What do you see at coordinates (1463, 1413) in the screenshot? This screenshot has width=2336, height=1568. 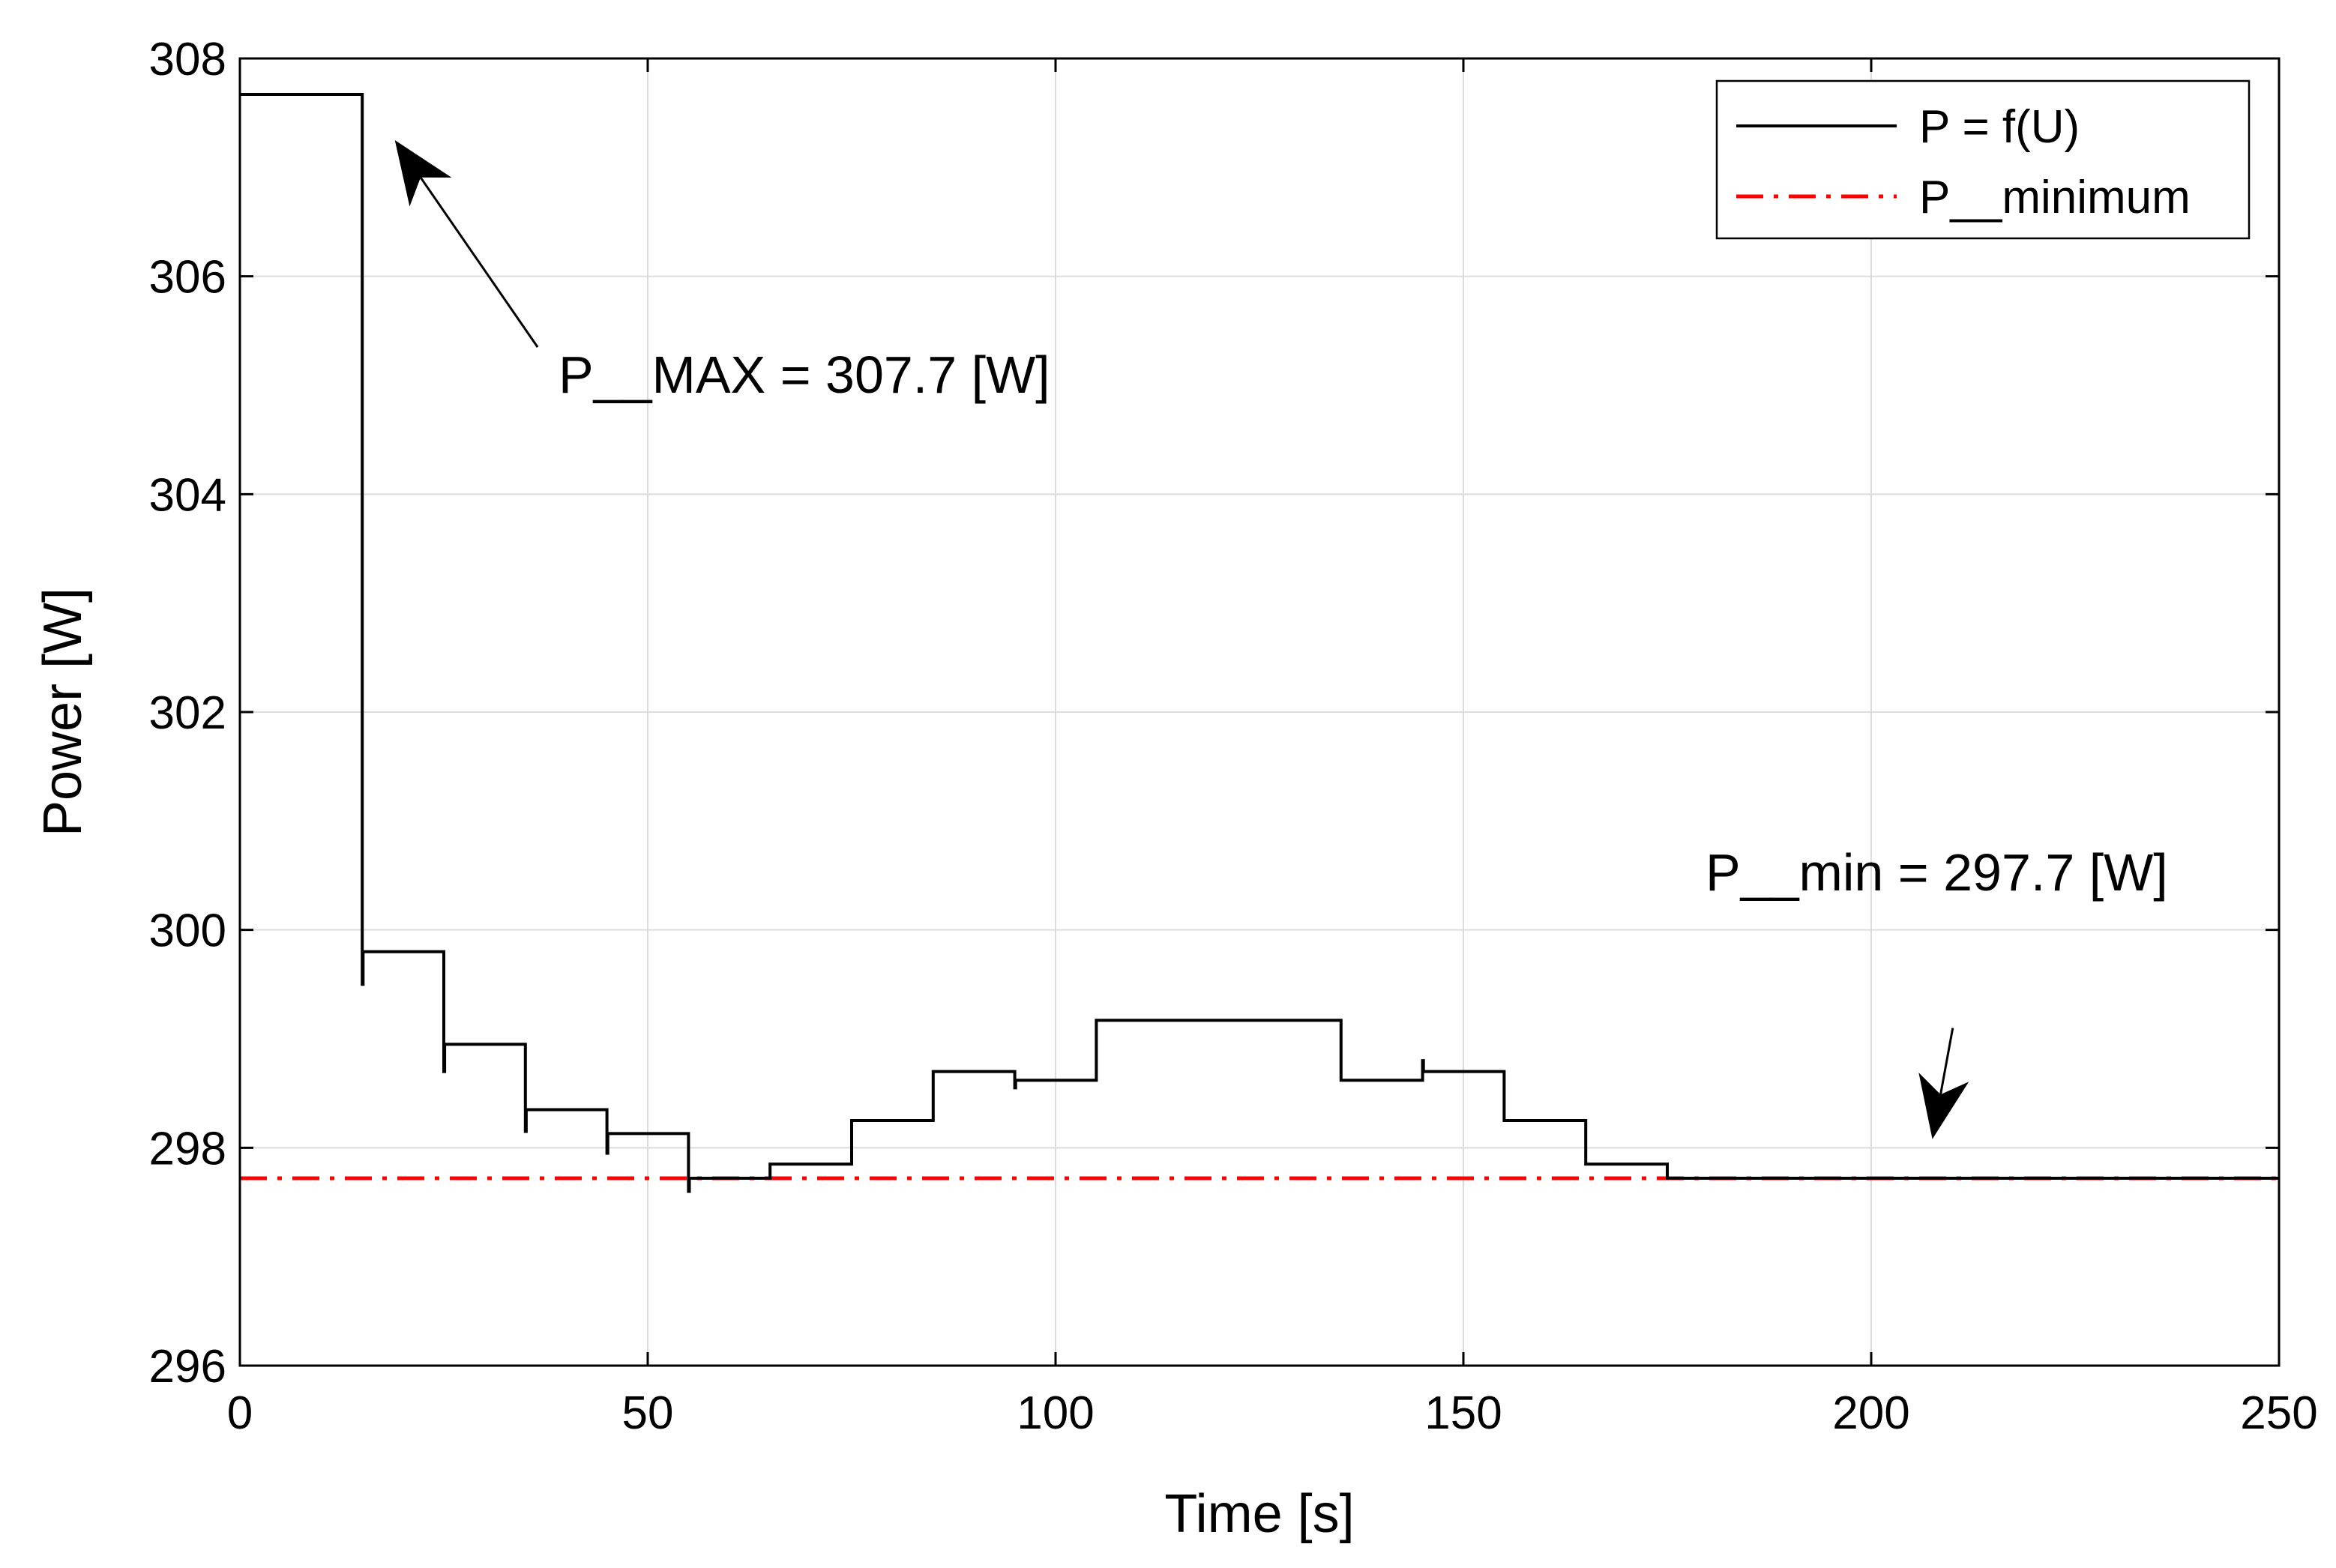 I see `x-tick-label-150: 150` at bounding box center [1463, 1413].